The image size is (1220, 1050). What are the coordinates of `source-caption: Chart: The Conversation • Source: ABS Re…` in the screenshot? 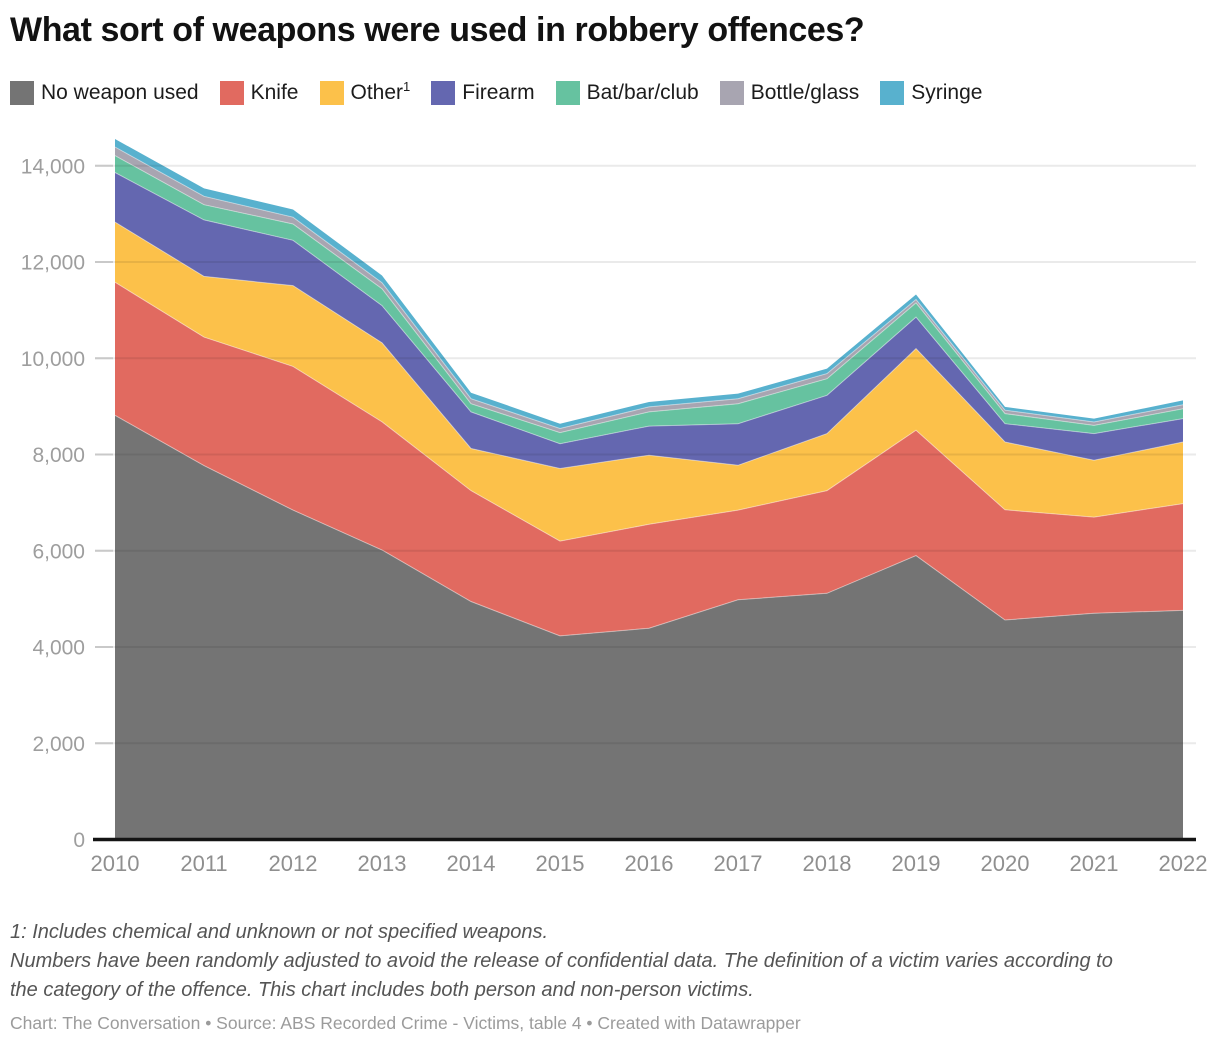 It's located at (405, 1023).